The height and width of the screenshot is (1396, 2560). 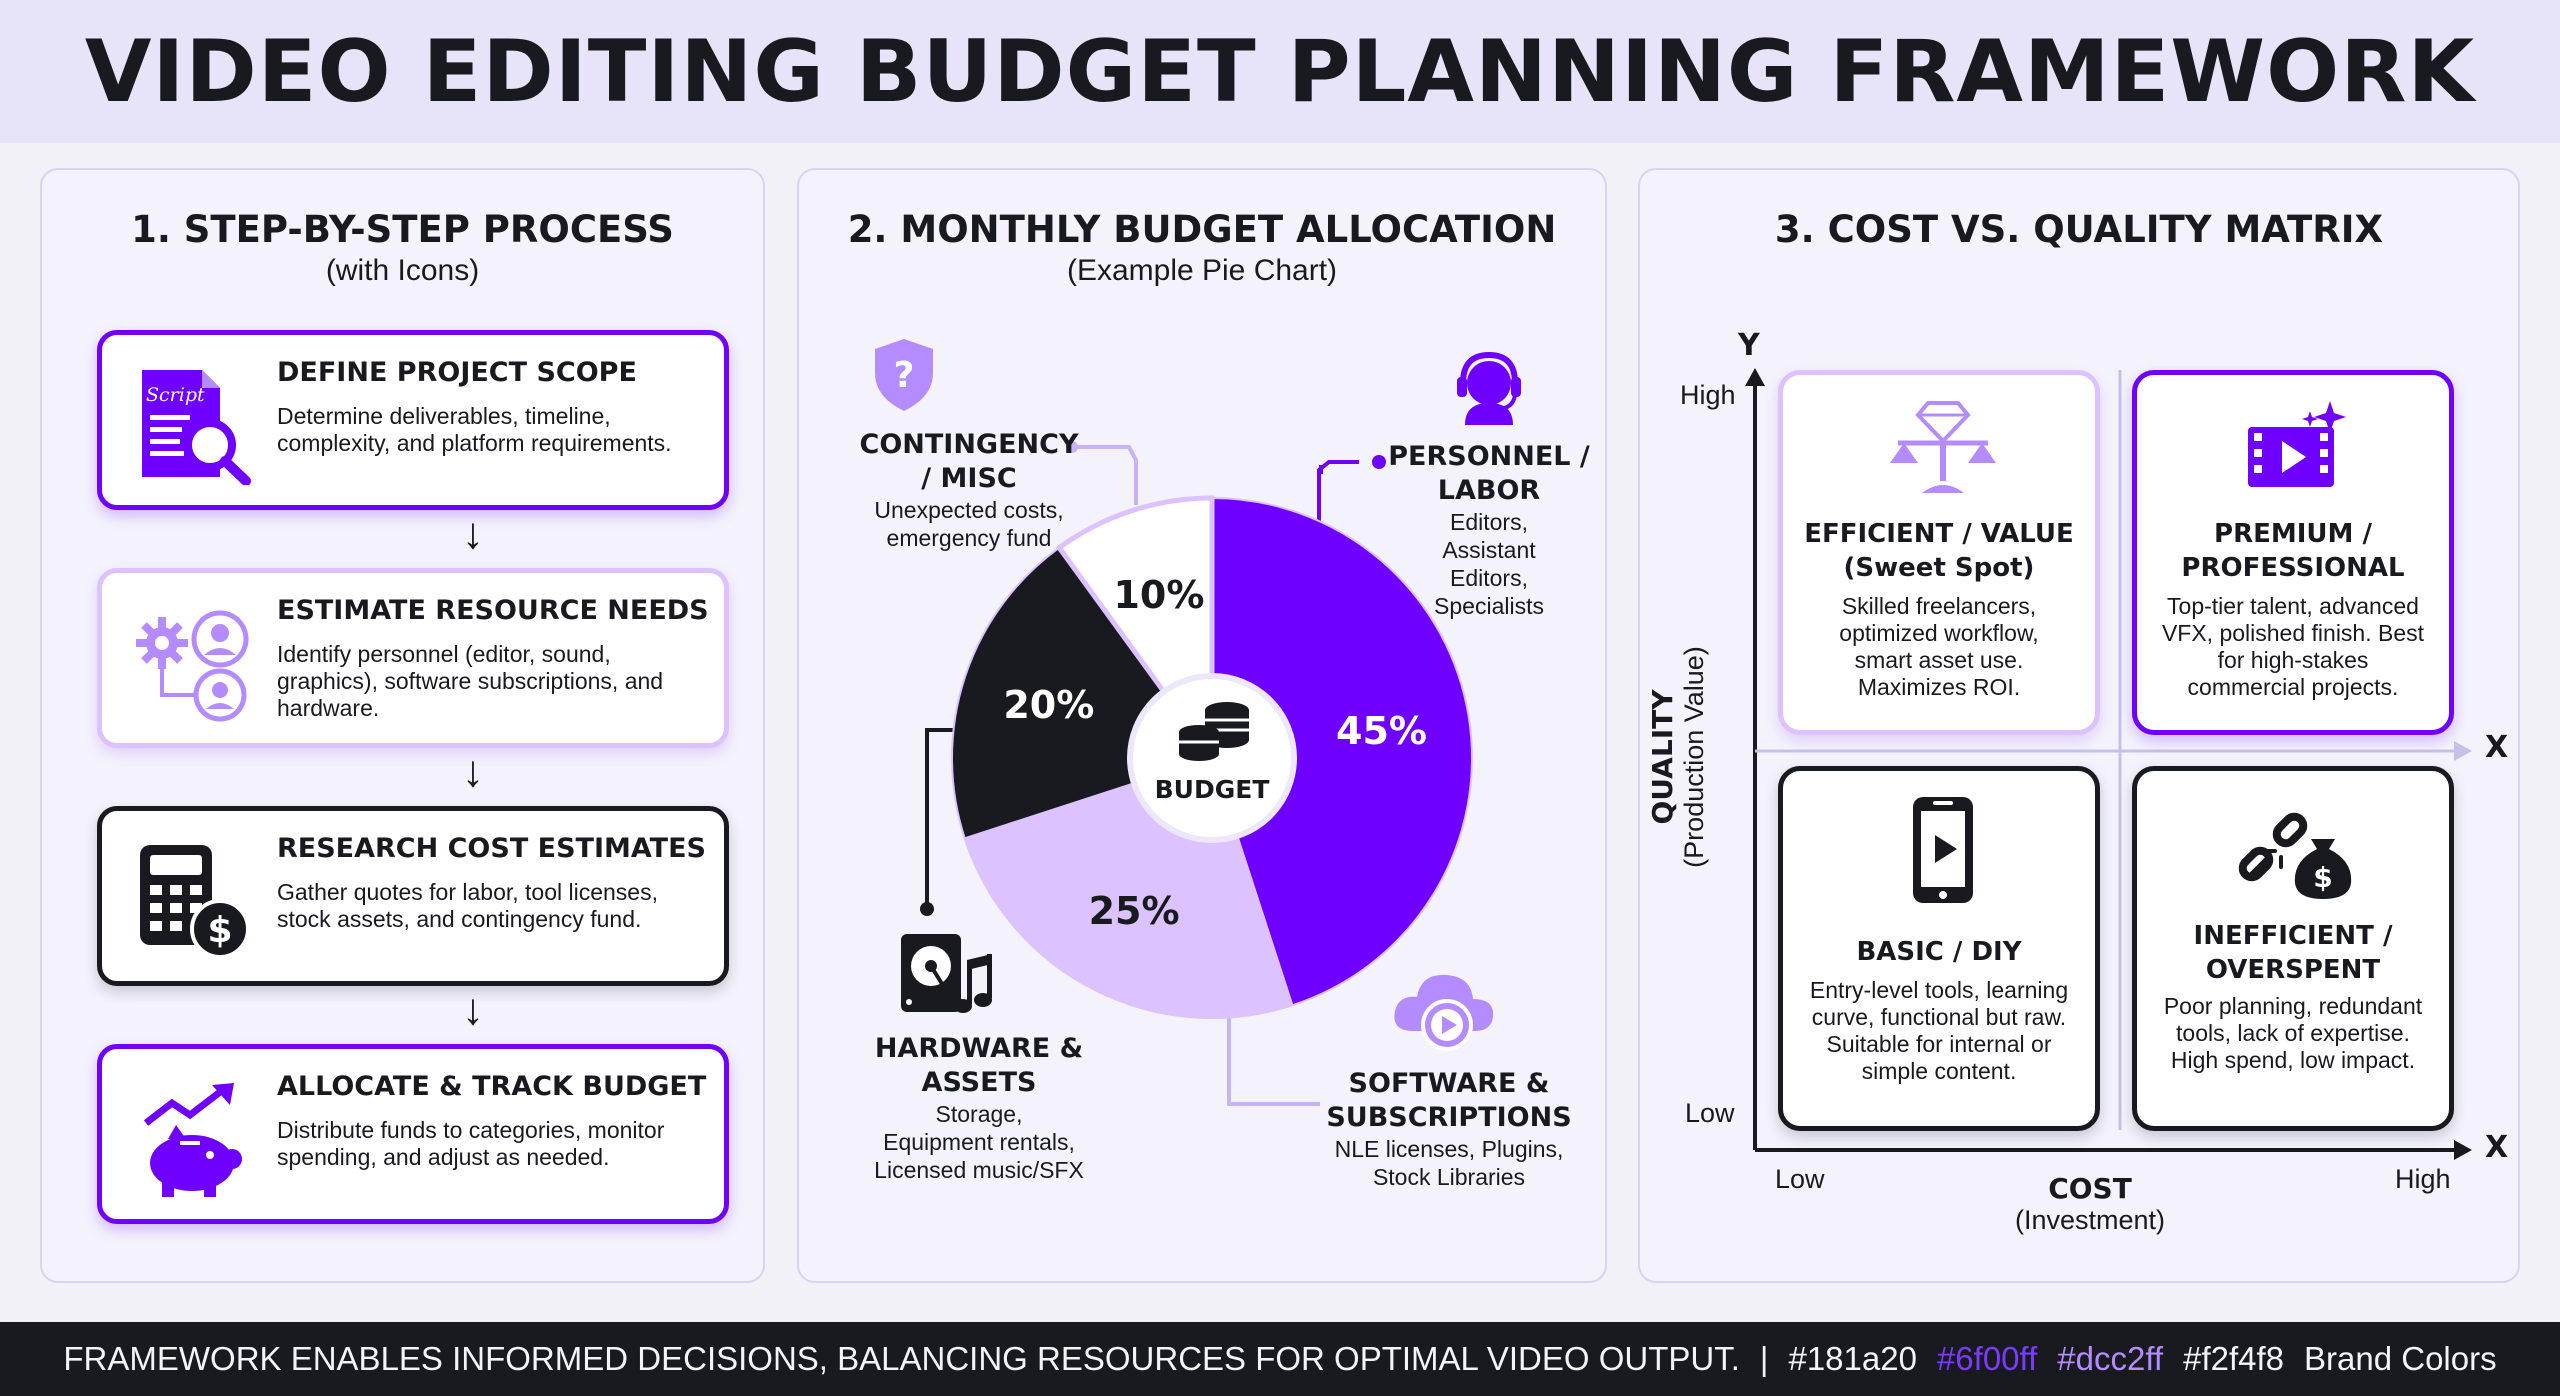 I want to click on title-band: VIDEO EDITING BUDGET PLANNING FRAMEWORK, so click(x=1280, y=71).